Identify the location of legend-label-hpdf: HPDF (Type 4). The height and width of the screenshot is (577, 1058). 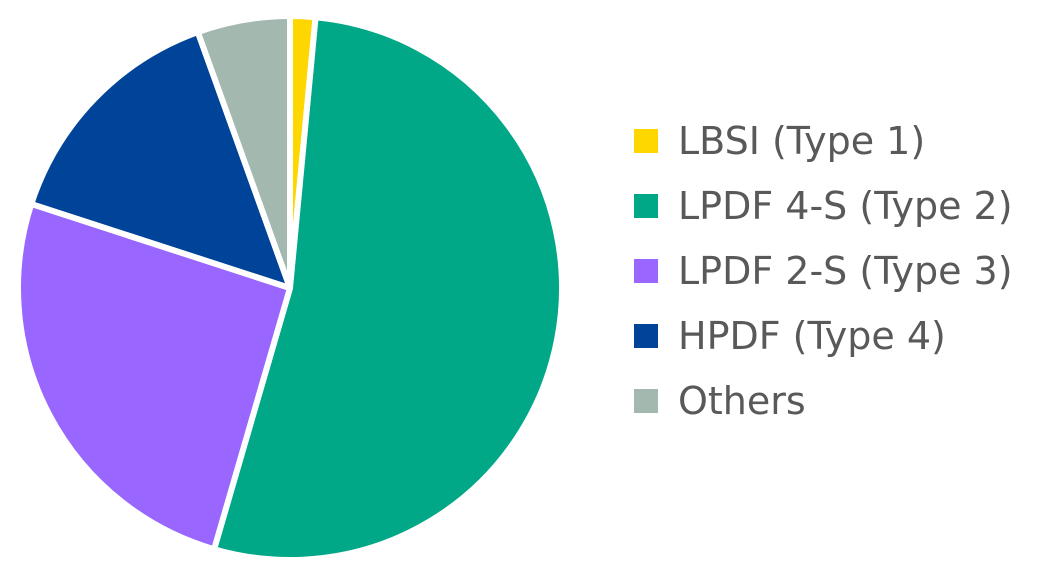
(812, 335).